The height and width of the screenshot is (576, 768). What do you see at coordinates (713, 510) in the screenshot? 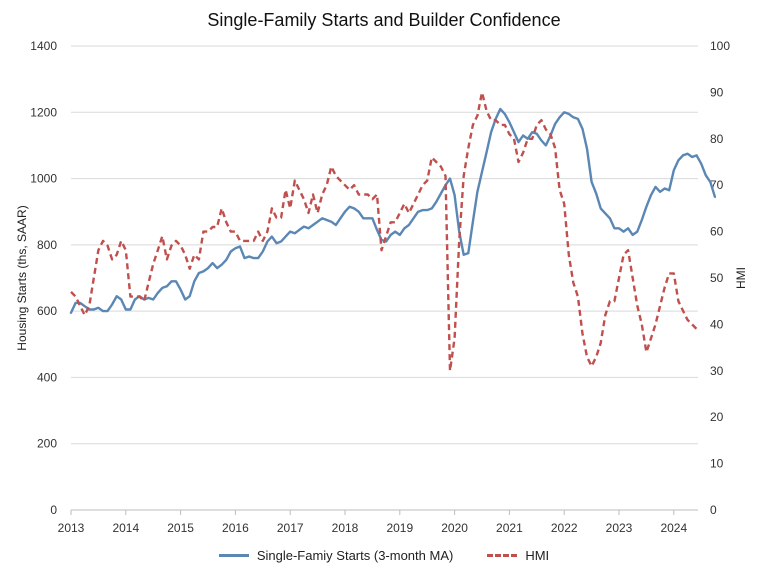
I see `y2-tick-label: 0` at bounding box center [713, 510].